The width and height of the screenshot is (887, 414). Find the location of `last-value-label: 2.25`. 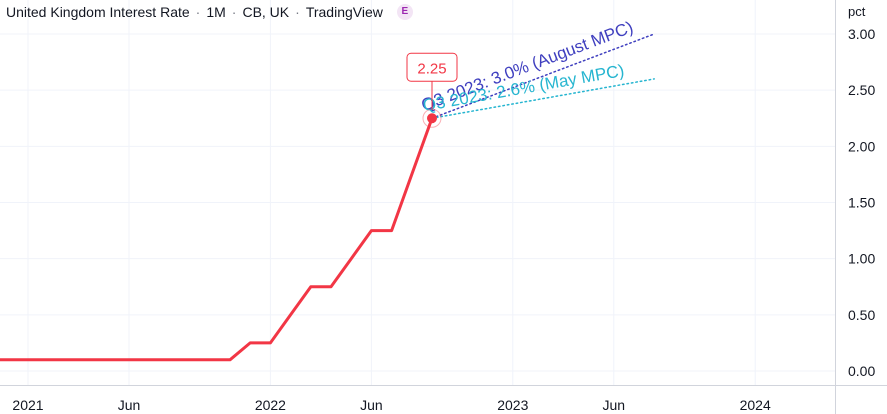

last-value-label: 2.25 is located at coordinates (431, 68).